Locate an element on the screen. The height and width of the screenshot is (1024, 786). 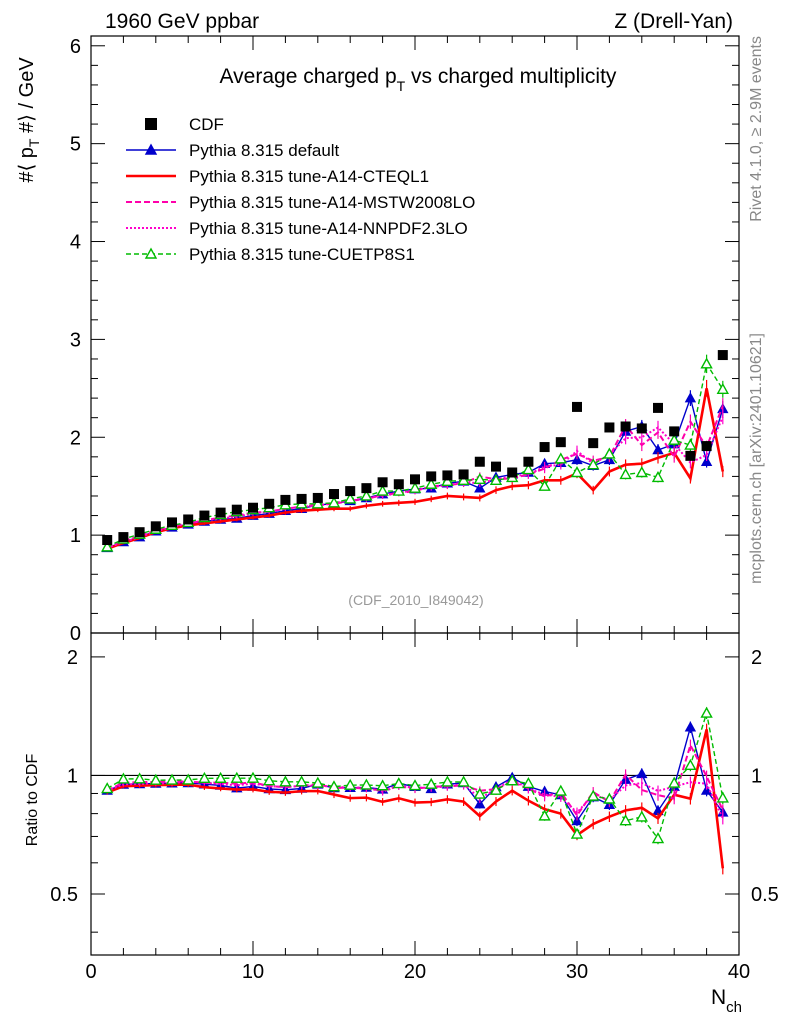
legend-label: Pythia 8.315 tune-A14-MSTW2008LO is located at coordinates (332, 202).